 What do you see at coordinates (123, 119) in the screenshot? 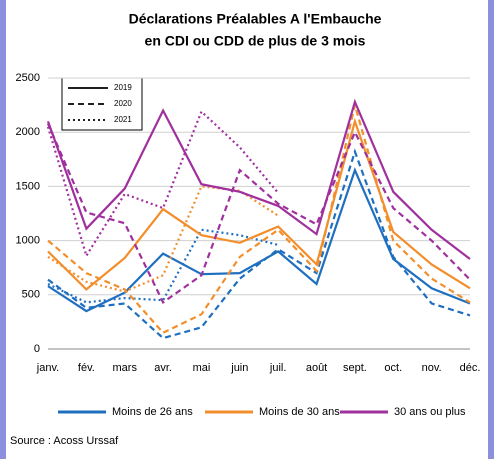
I see `style-legend-label: 2021` at bounding box center [123, 119].